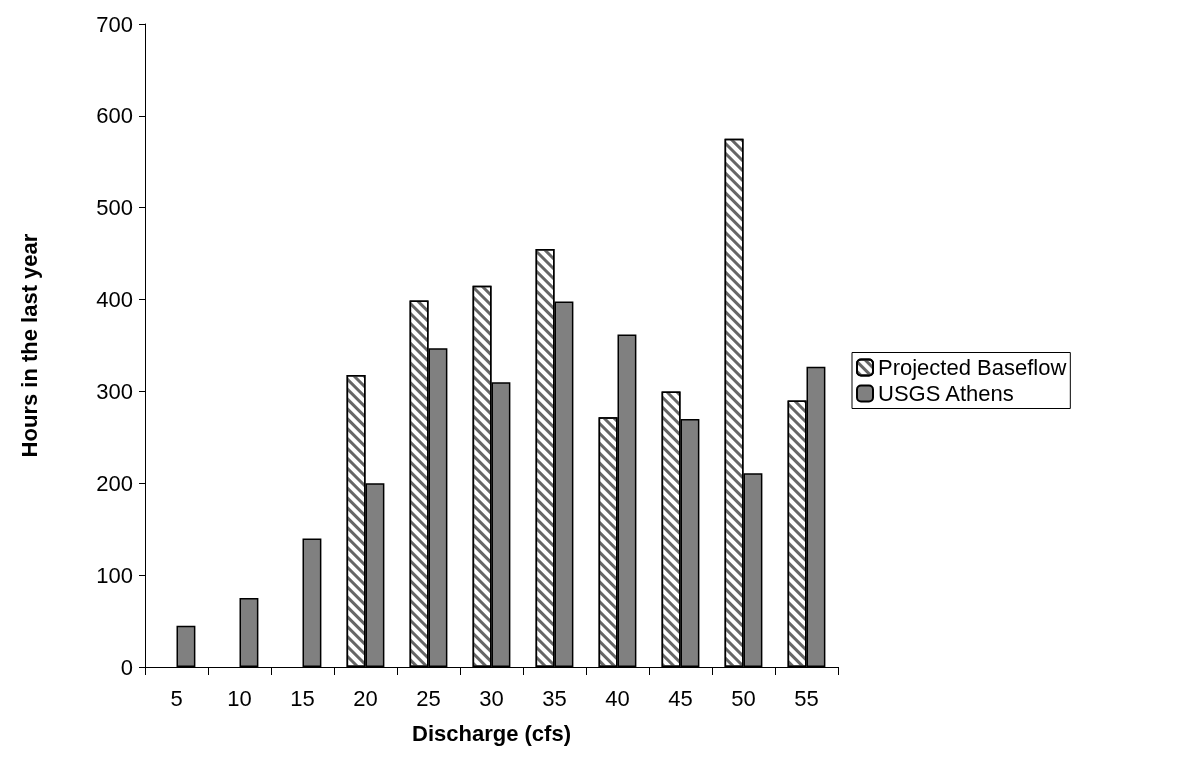 This screenshot has width=1188, height=761. What do you see at coordinates (114, 391) in the screenshot?
I see `y-tick-label: 300` at bounding box center [114, 391].